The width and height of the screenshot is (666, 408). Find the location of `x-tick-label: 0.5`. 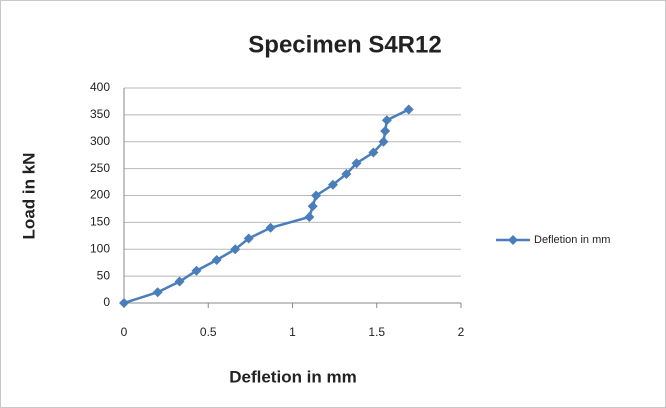

x-tick-label: 0.5 is located at coordinates (208, 332).